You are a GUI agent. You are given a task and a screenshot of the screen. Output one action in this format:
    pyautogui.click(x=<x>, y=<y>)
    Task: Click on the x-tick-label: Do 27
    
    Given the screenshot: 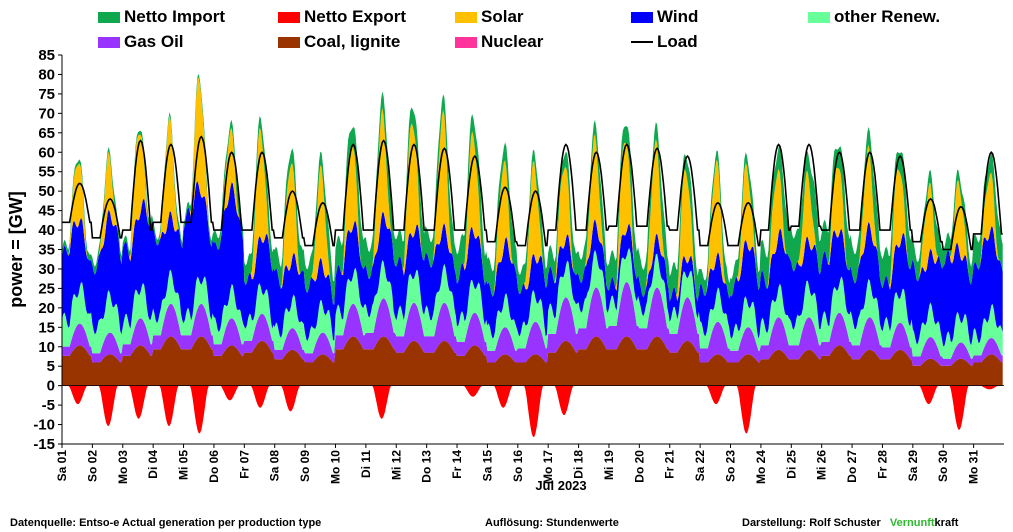 What is the action you would take?
    pyautogui.click(x=852, y=466)
    